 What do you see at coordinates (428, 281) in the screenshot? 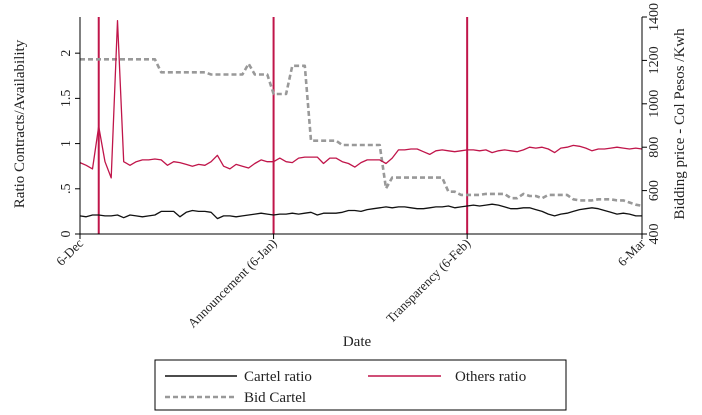
I see `x-tick-label: Transparency (6-Feb)` at bounding box center [428, 281].